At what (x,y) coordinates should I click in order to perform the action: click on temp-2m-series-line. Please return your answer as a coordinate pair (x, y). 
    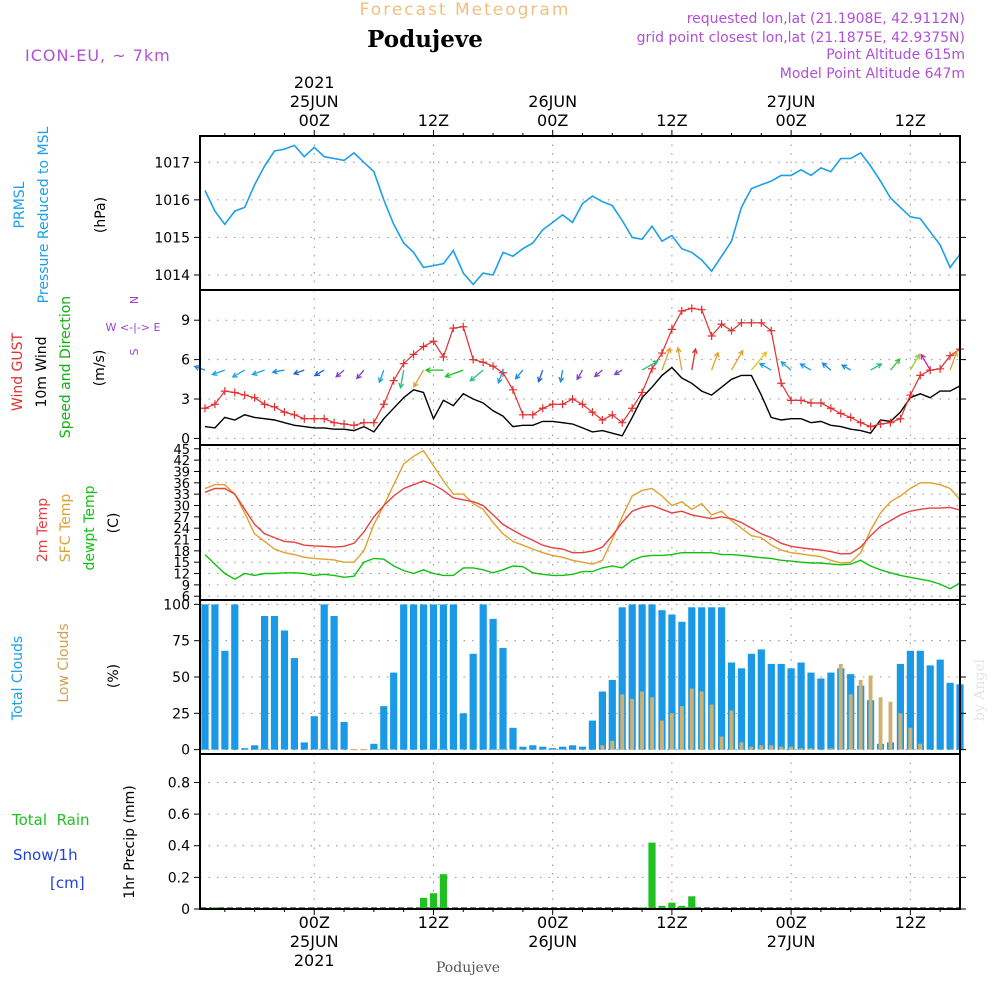
    Looking at the image, I should click on (582, 517).